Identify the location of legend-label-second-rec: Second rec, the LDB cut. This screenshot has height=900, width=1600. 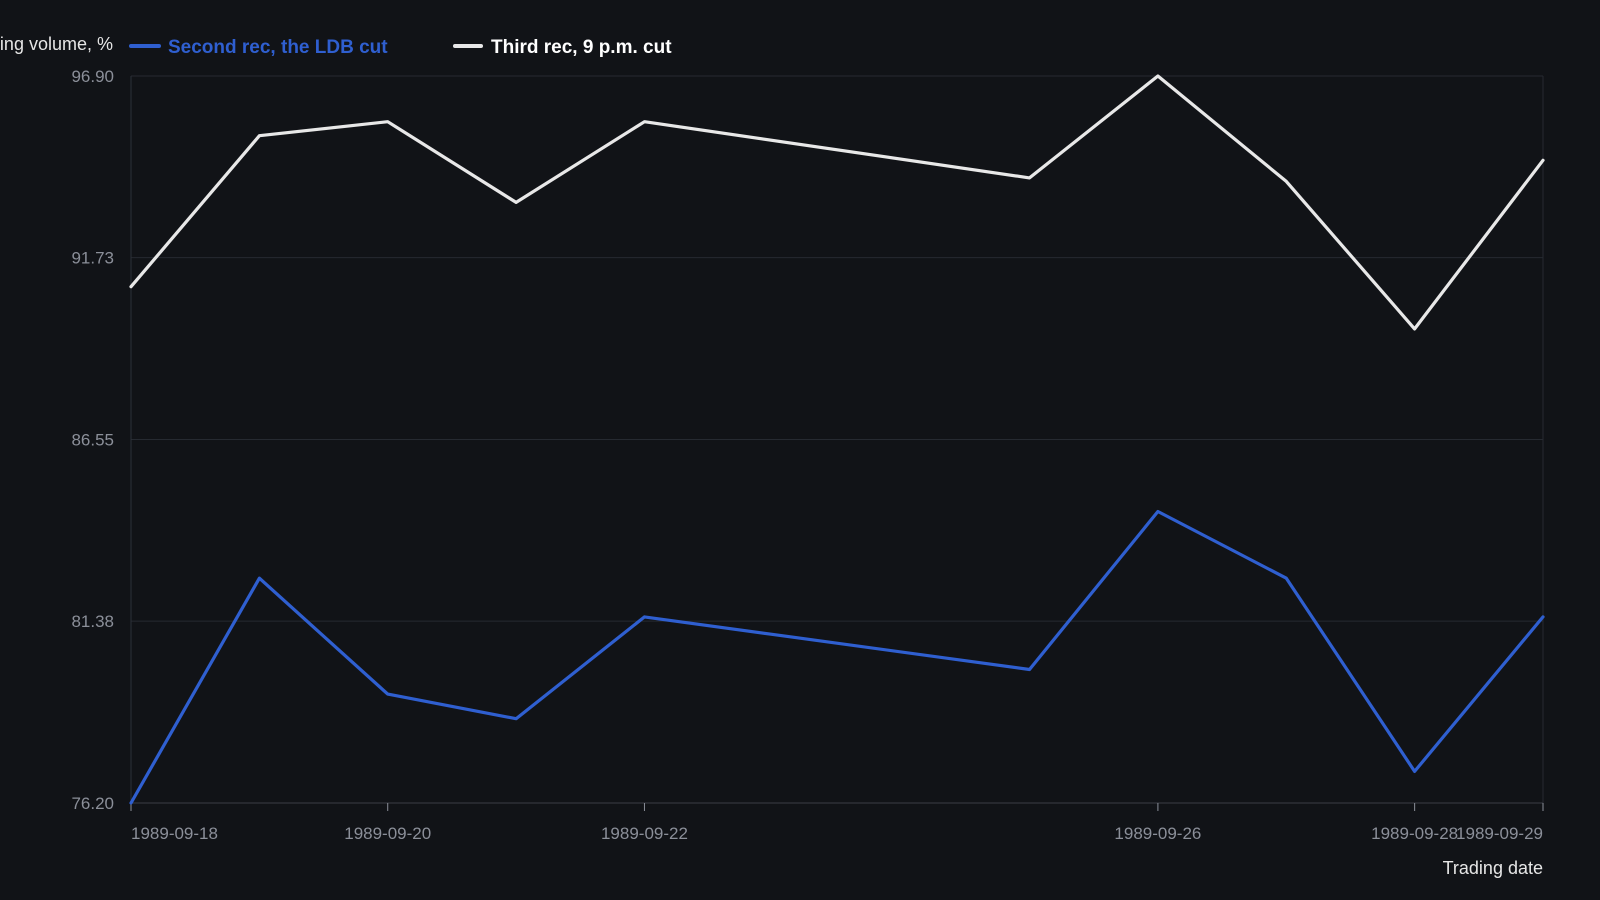
(278, 47).